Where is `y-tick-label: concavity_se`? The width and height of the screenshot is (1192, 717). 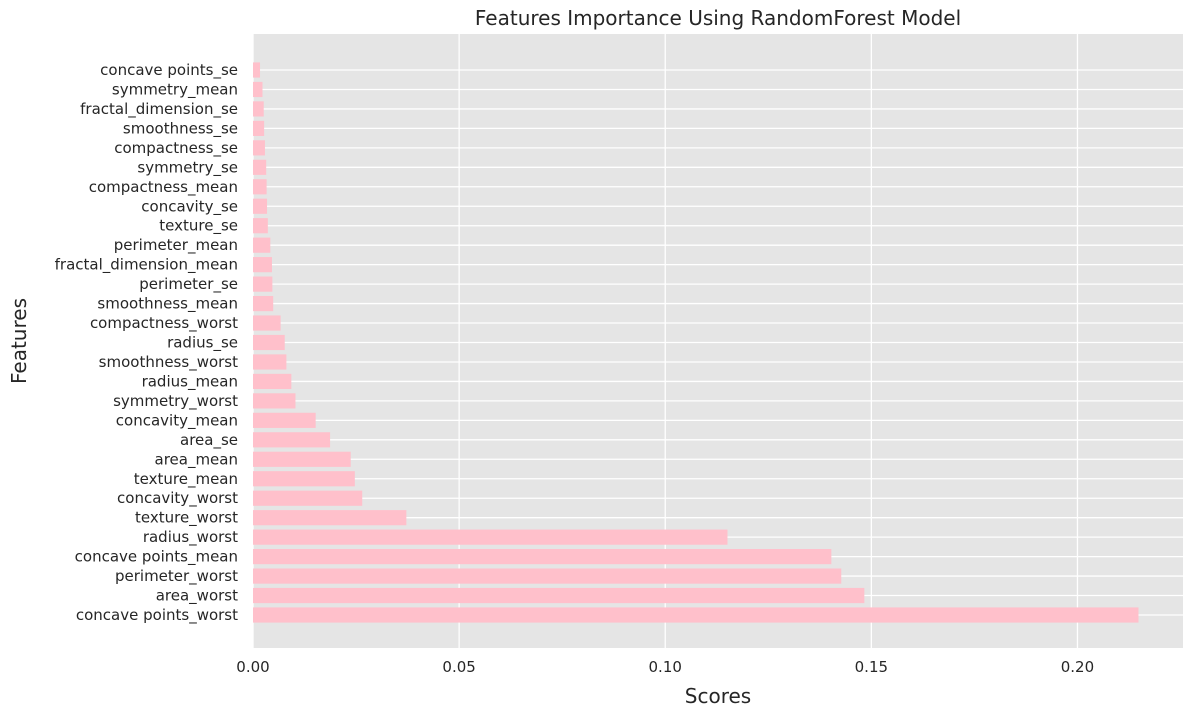
y-tick-label: concavity_se is located at coordinates (189, 206).